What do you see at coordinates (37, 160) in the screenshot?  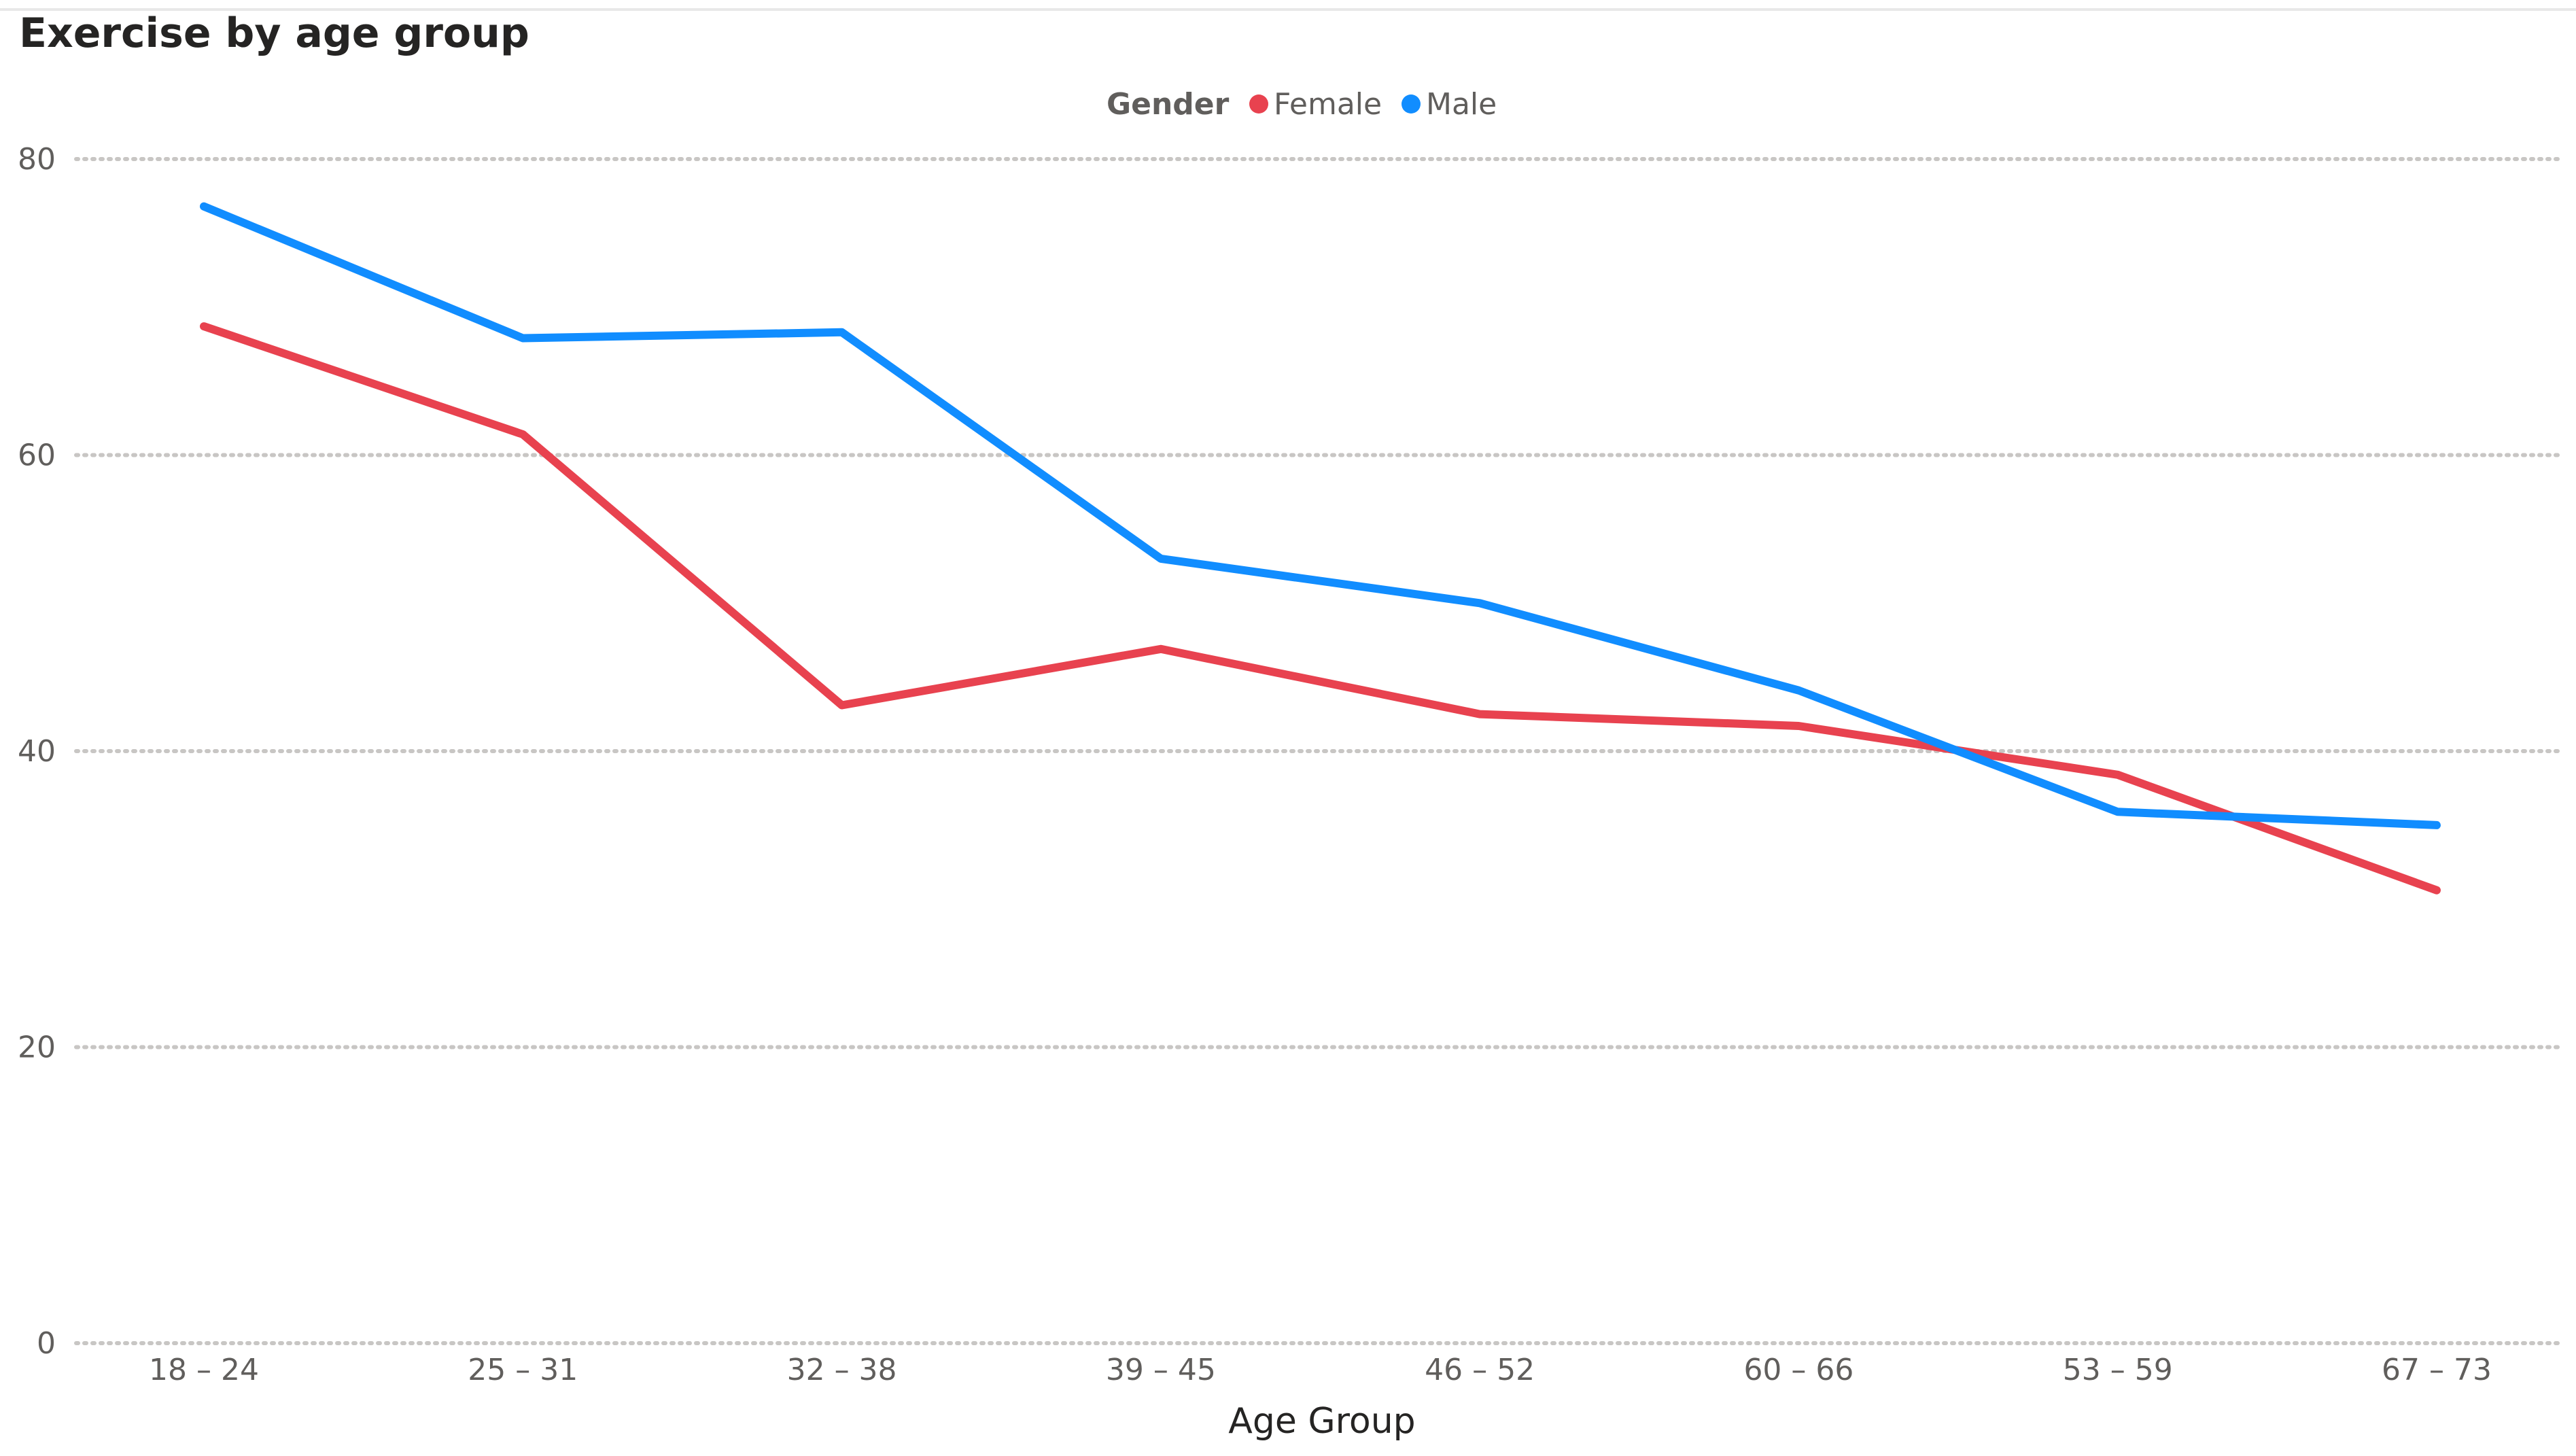 I see `y-tick-label: 80` at bounding box center [37, 160].